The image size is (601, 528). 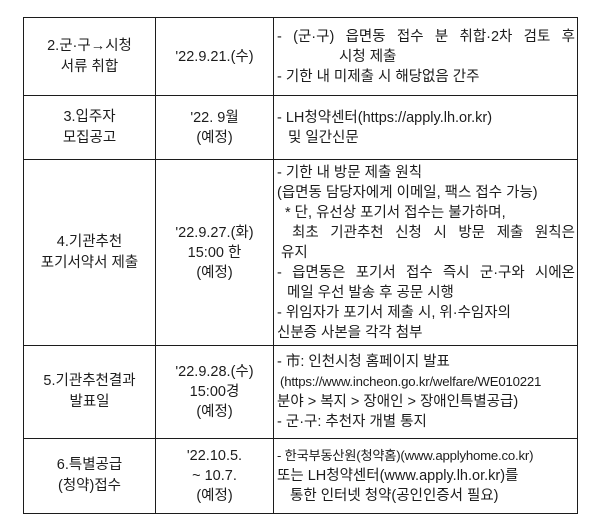 What do you see at coordinates (89, 402) in the screenshot?
I see `text-line: 발표일` at bounding box center [89, 402].